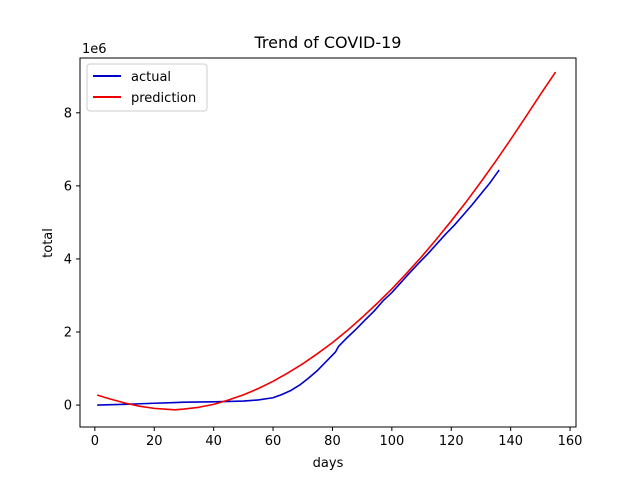  Describe the element at coordinates (154, 441) in the screenshot. I see `x-tick-label: 20` at that location.